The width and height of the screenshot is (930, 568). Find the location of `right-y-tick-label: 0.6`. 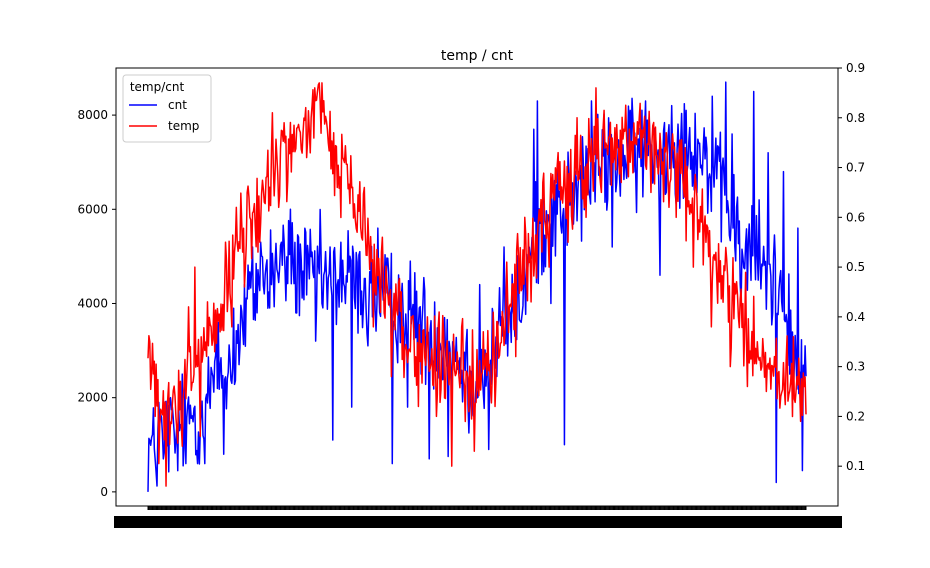

right-y-tick-label: 0.6 is located at coordinates (855, 217).